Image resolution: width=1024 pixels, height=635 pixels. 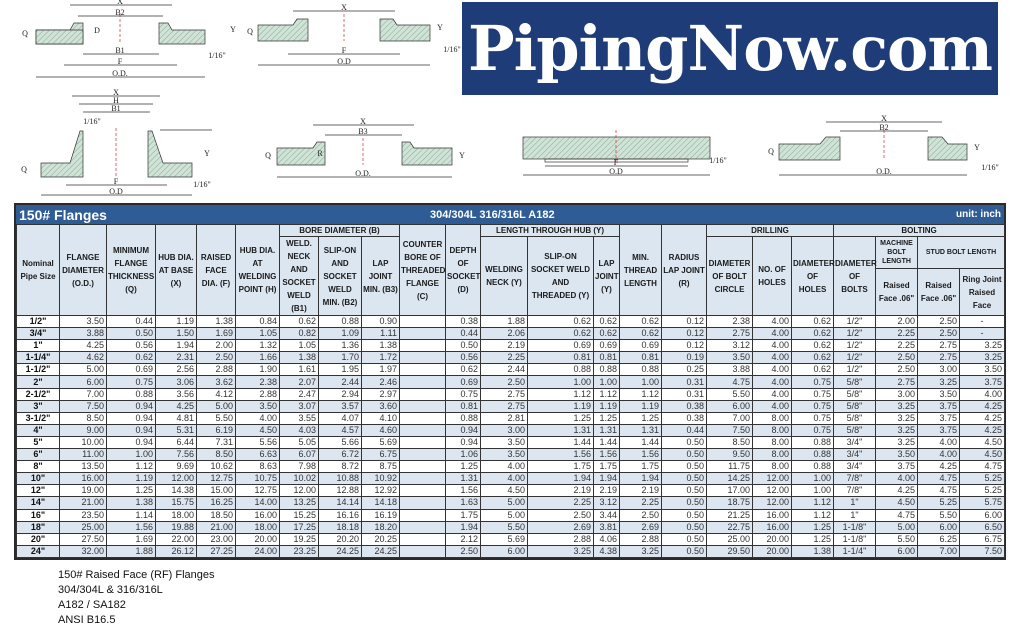 I want to click on table-cell: 0.69, so click(x=463, y=382).